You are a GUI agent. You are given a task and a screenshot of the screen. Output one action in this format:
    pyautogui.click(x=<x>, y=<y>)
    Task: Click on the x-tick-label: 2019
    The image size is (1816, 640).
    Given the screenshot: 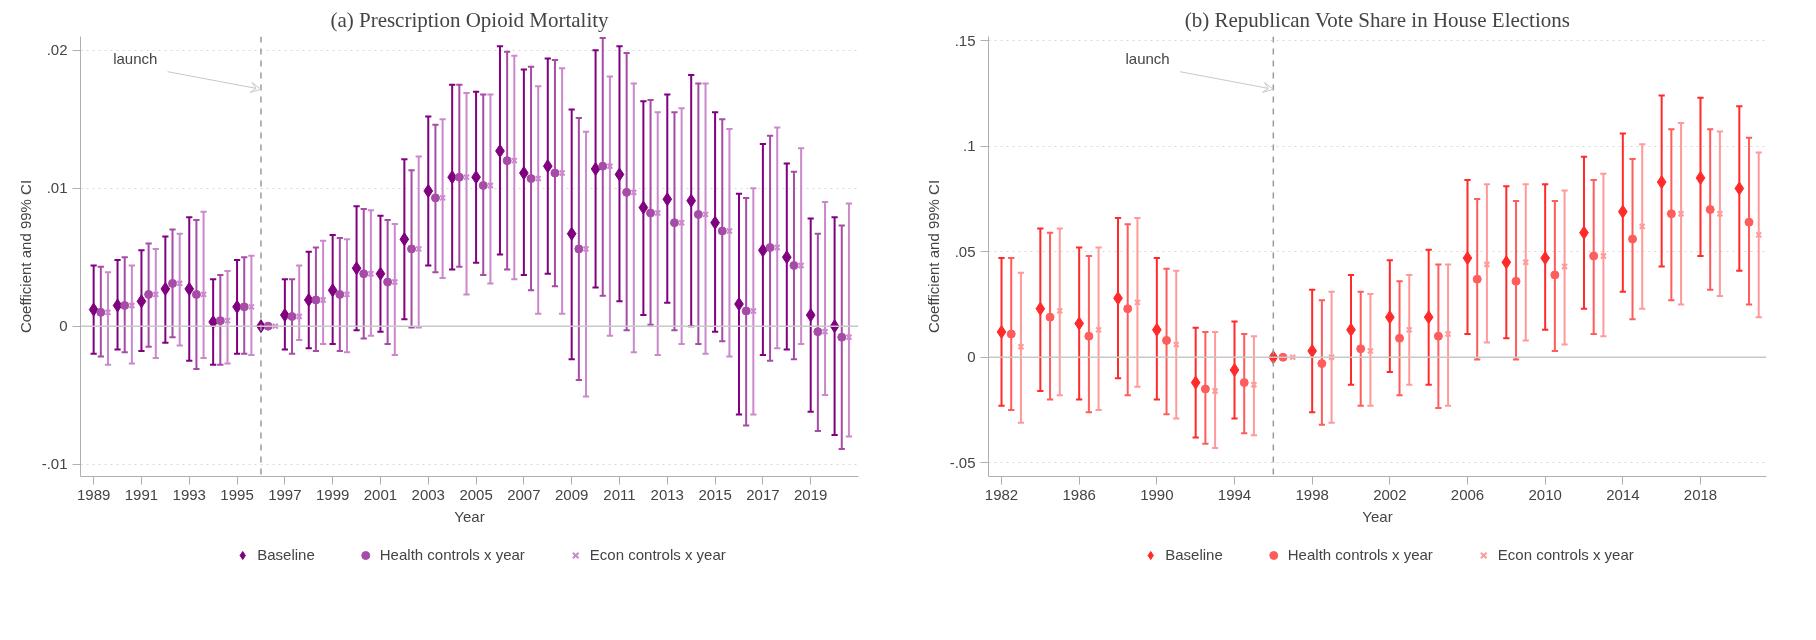 What is the action you would take?
    pyautogui.click(x=811, y=494)
    